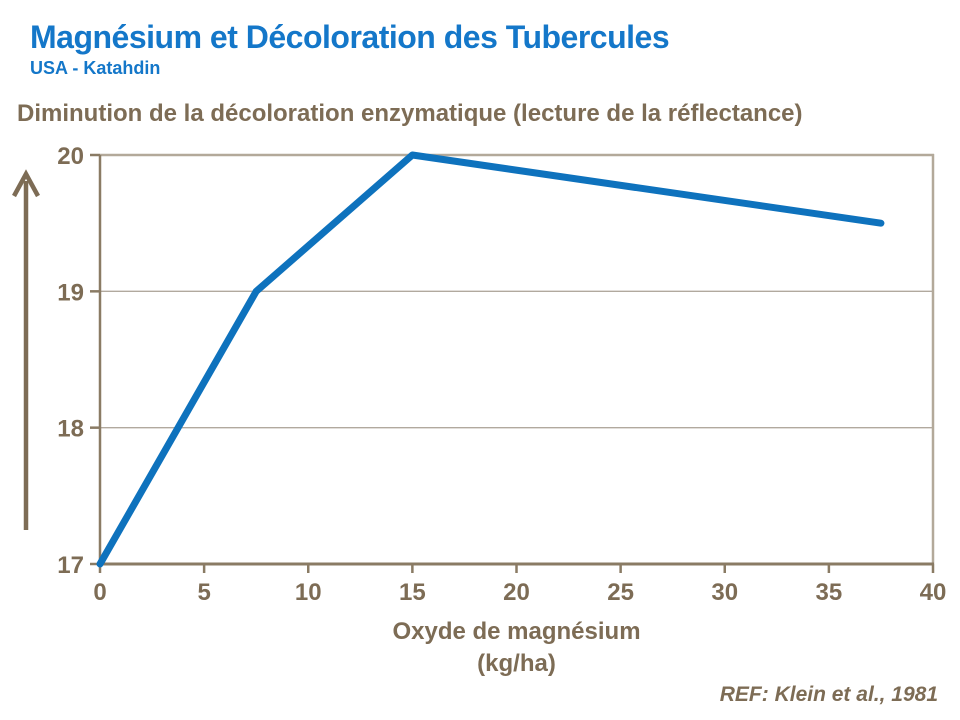 Image resolution: width=960 pixels, height=720 pixels. What do you see at coordinates (70, 292) in the screenshot?
I see `y-tick-label: 19` at bounding box center [70, 292].